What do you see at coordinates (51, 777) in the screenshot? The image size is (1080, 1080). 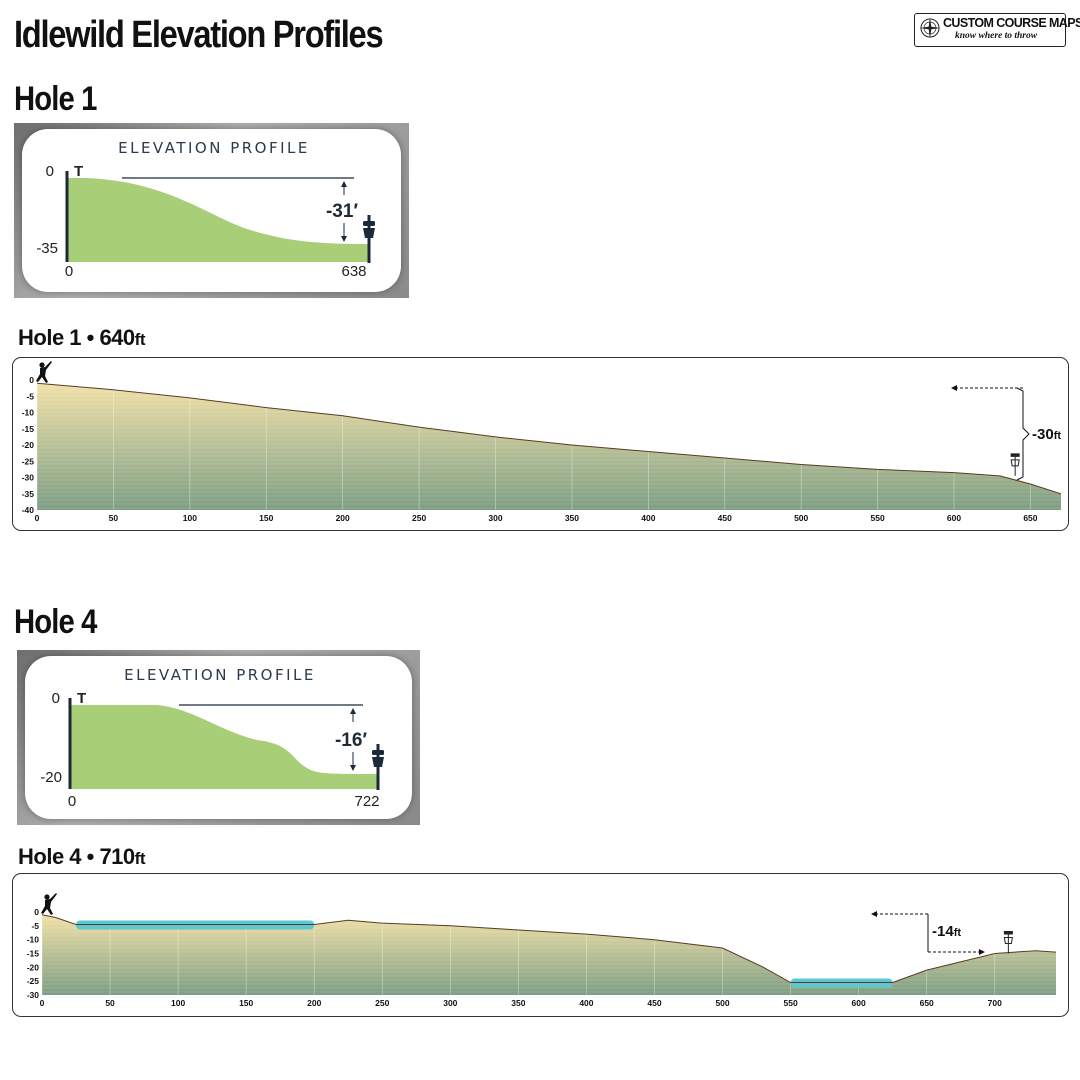 I see `y-bottom-label: -20` at bounding box center [51, 777].